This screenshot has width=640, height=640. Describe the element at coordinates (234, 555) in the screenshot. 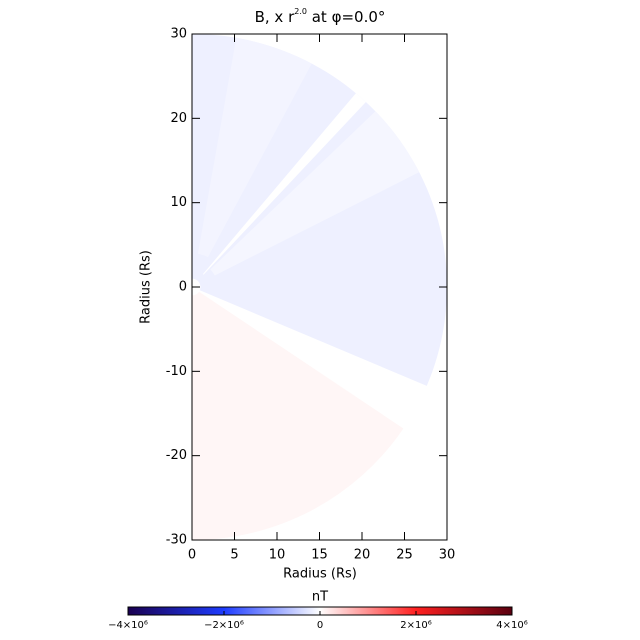

I see `x-tick-label: 5` at that location.